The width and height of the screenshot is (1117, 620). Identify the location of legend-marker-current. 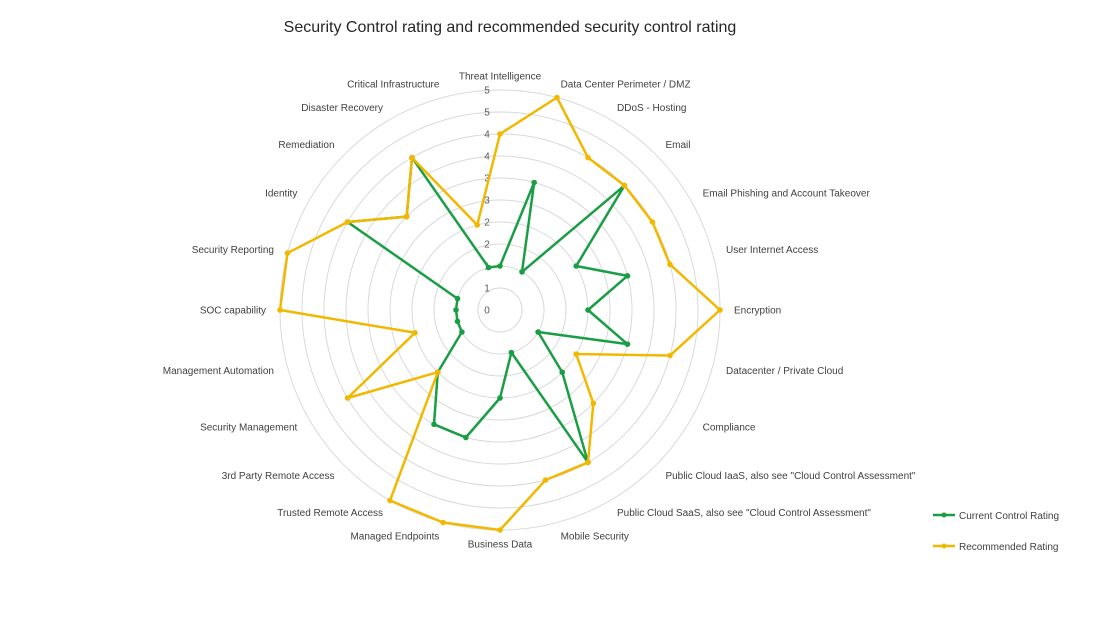
(944, 515).